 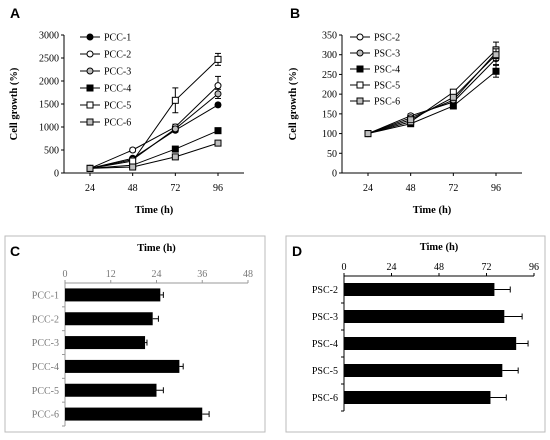 I want to click on y-tick-label: 3000, so click(x=49, y=36).